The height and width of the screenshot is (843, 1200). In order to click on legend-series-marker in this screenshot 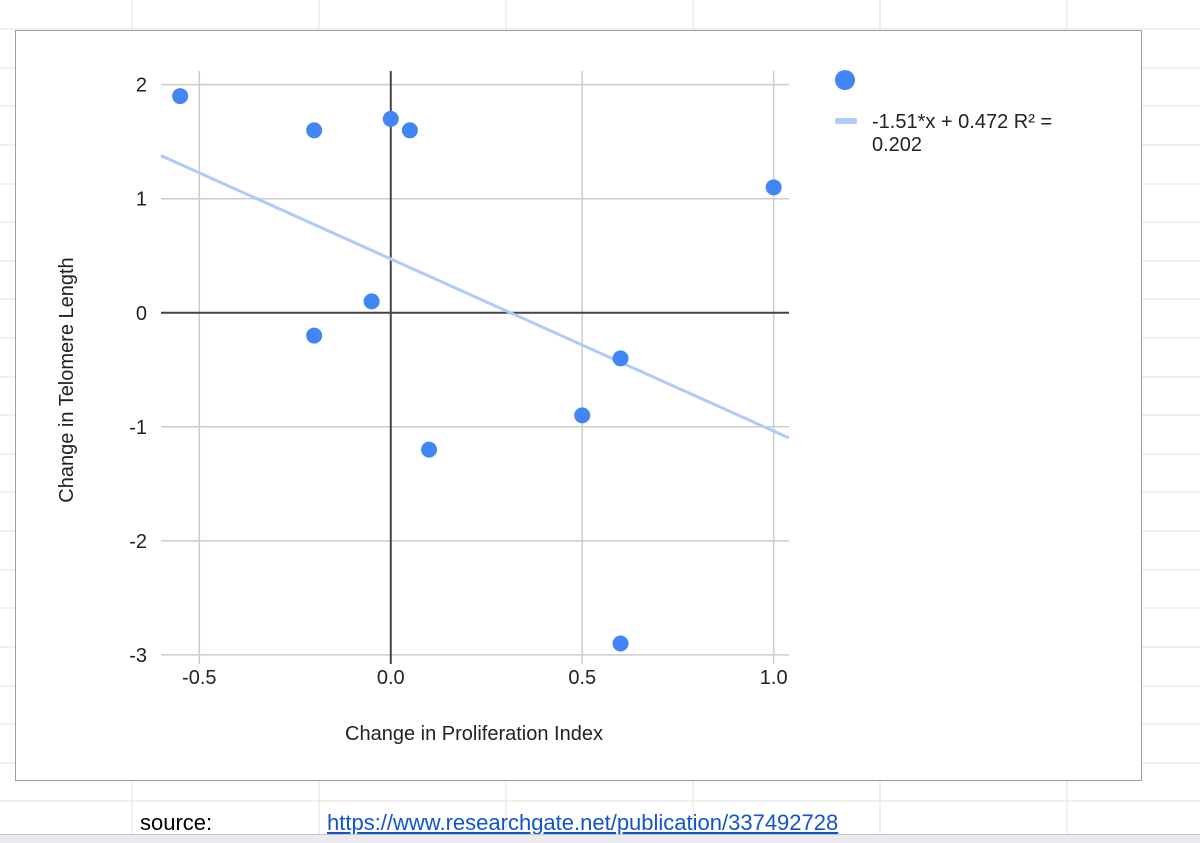, I will do `click(845, 80)`.